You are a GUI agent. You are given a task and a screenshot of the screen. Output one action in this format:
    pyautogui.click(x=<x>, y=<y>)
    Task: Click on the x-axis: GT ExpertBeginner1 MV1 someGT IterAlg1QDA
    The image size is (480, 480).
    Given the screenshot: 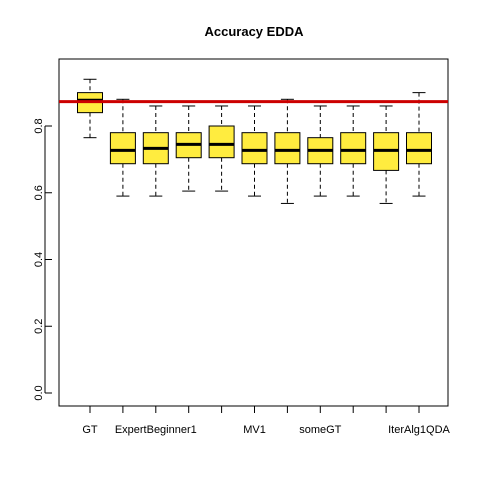 What is the action you would take?
    pyautogui.click(x=266, y=421)
    